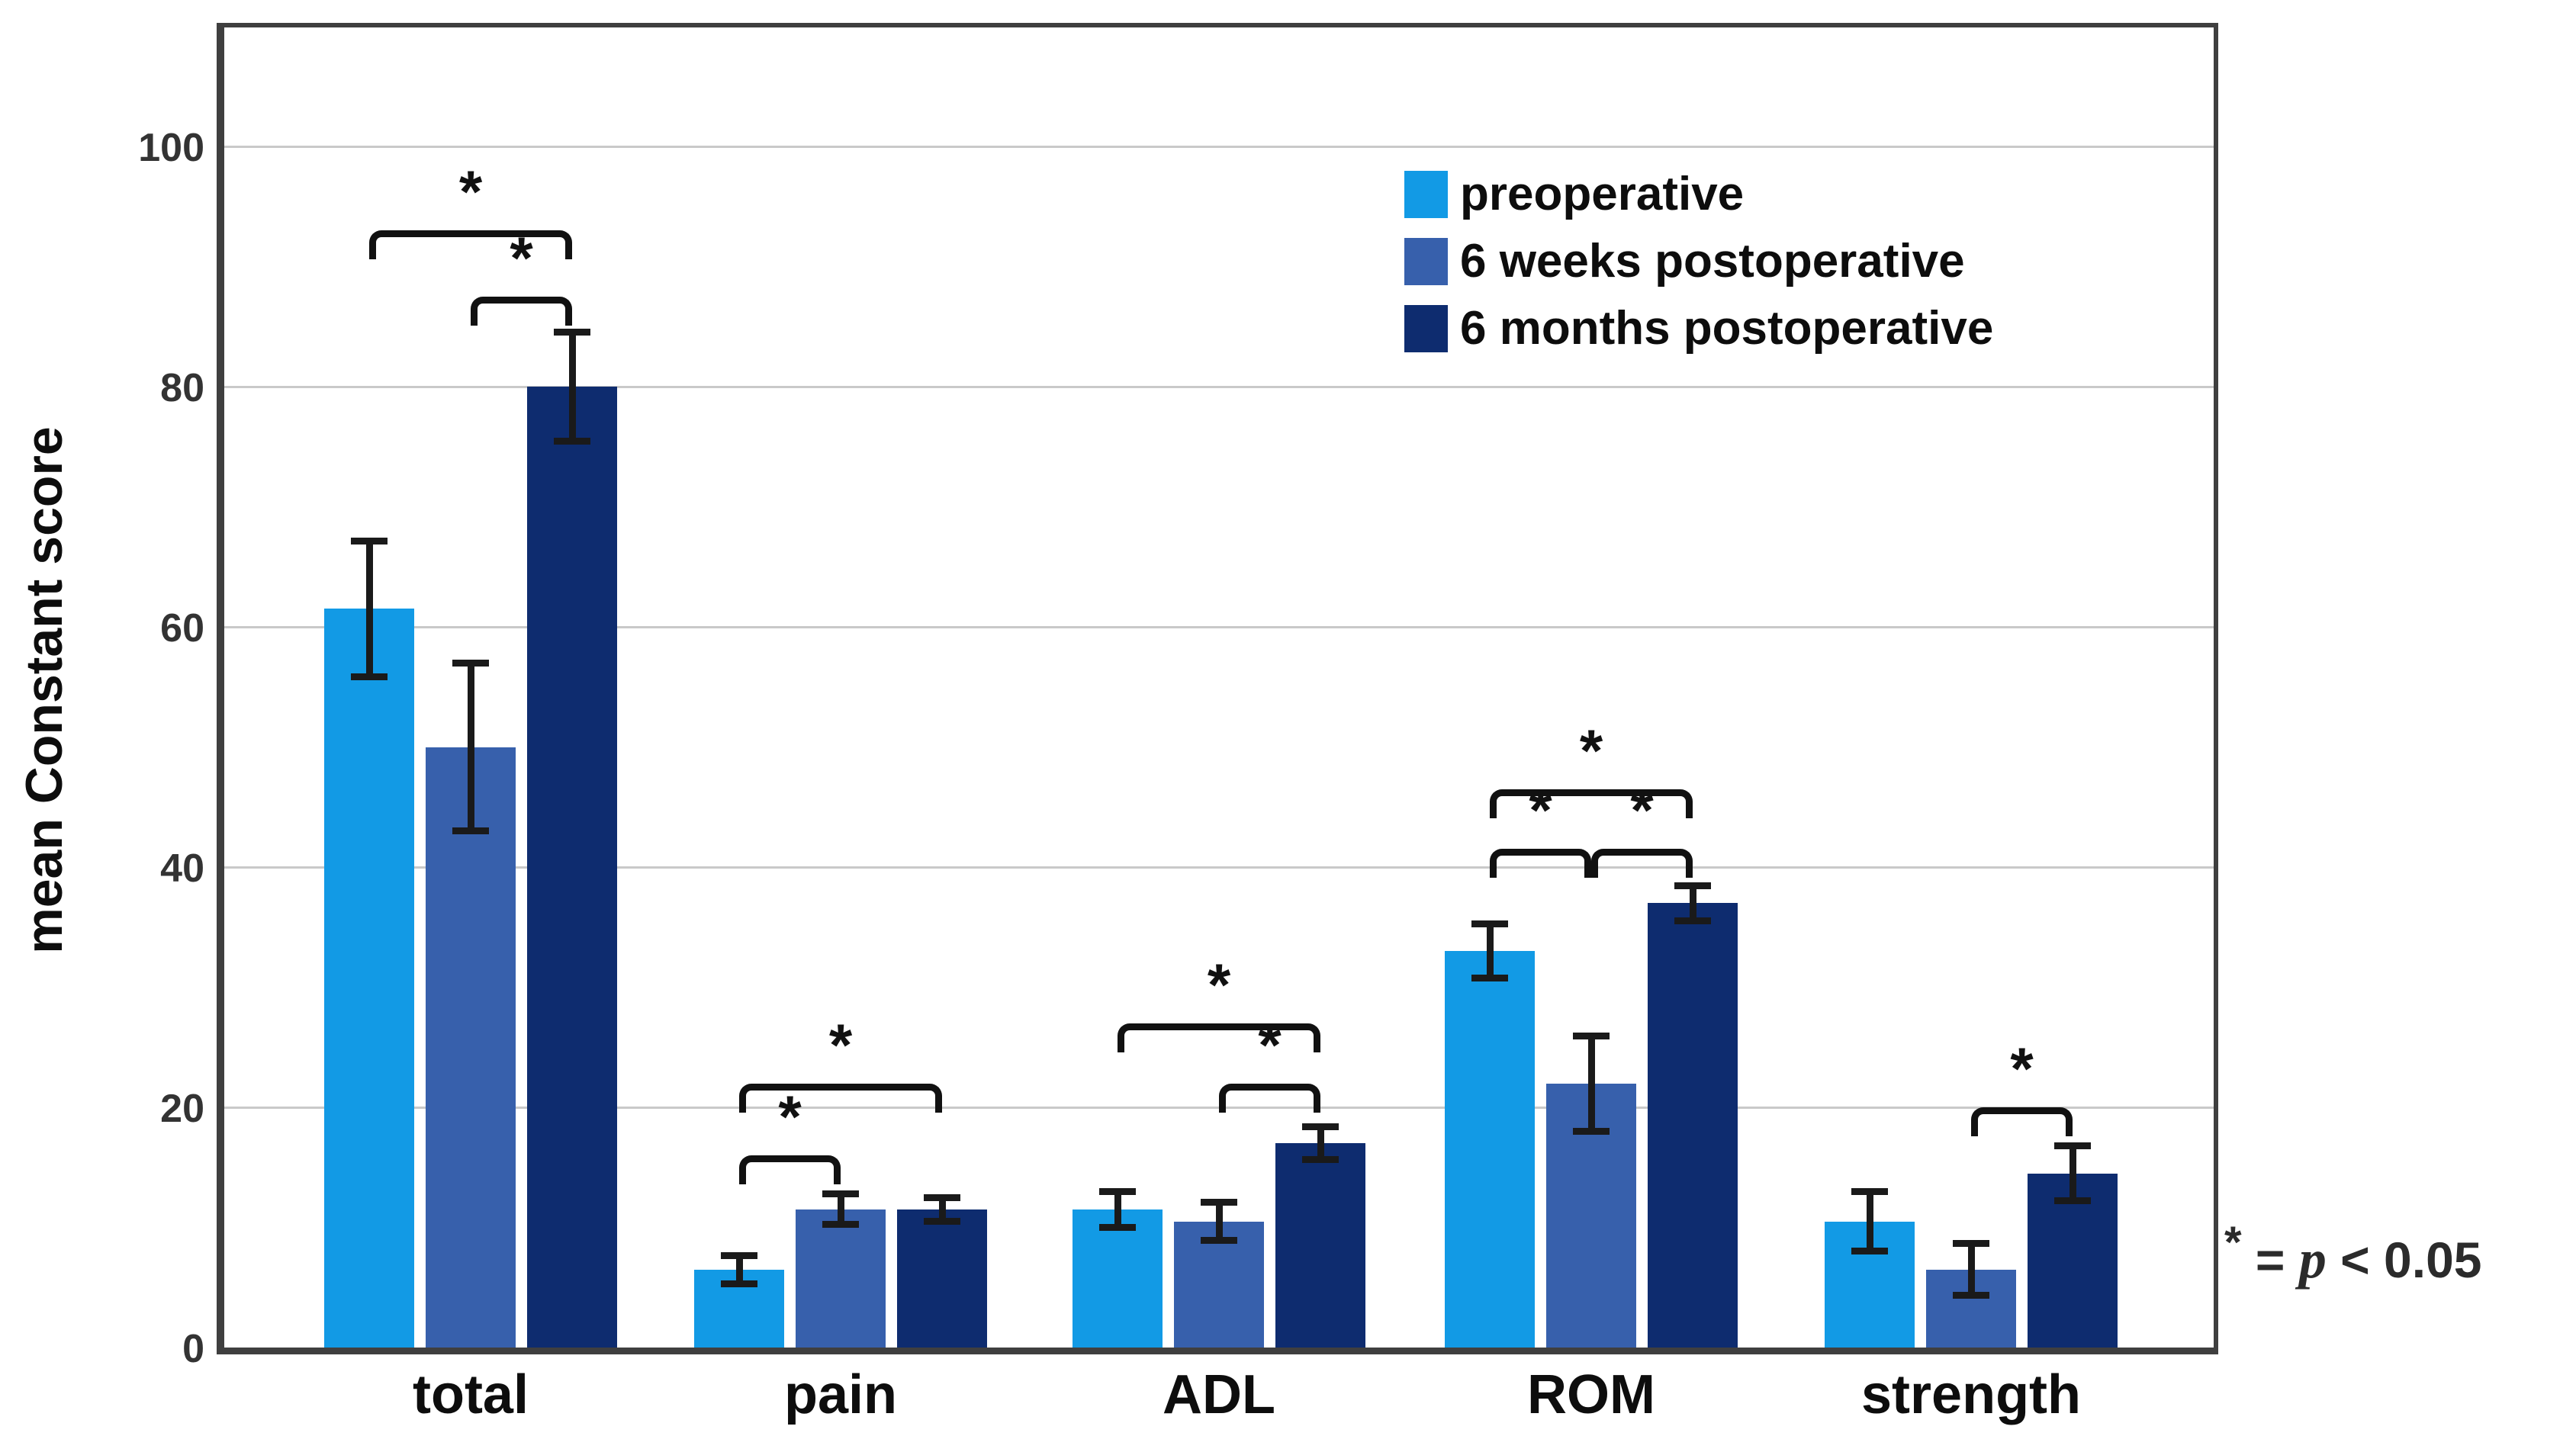 This screenshot has height=1452, width=2576. Describe the element at coordinates (1591, 1394) in the screenshot. I see `category-label-ROM: ROM` at that location.